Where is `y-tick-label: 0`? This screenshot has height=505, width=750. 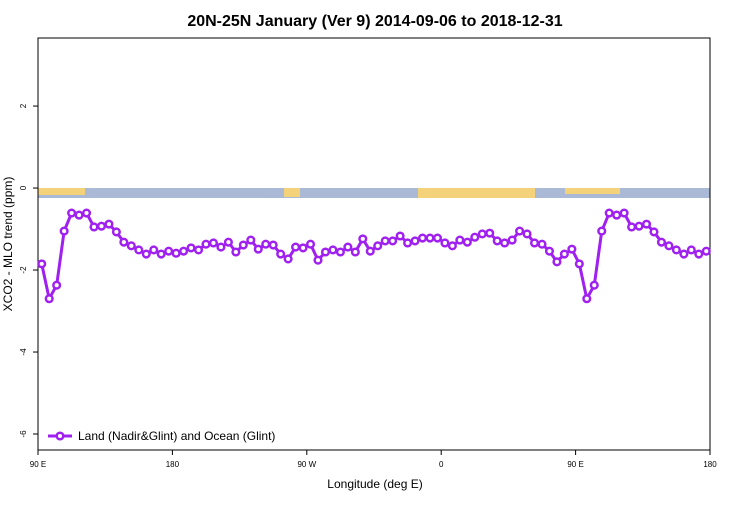
y-tick-label: 0 is located at coordinates (23, 187).